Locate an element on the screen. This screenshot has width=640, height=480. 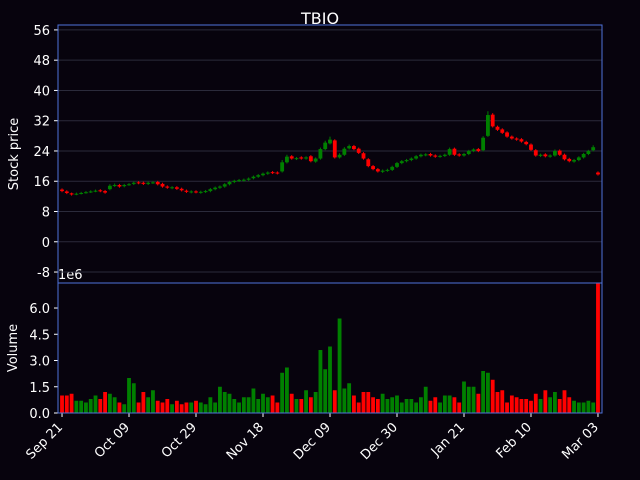
volume-y-tick-label: 6.0 is located at coordinates (39, 309).